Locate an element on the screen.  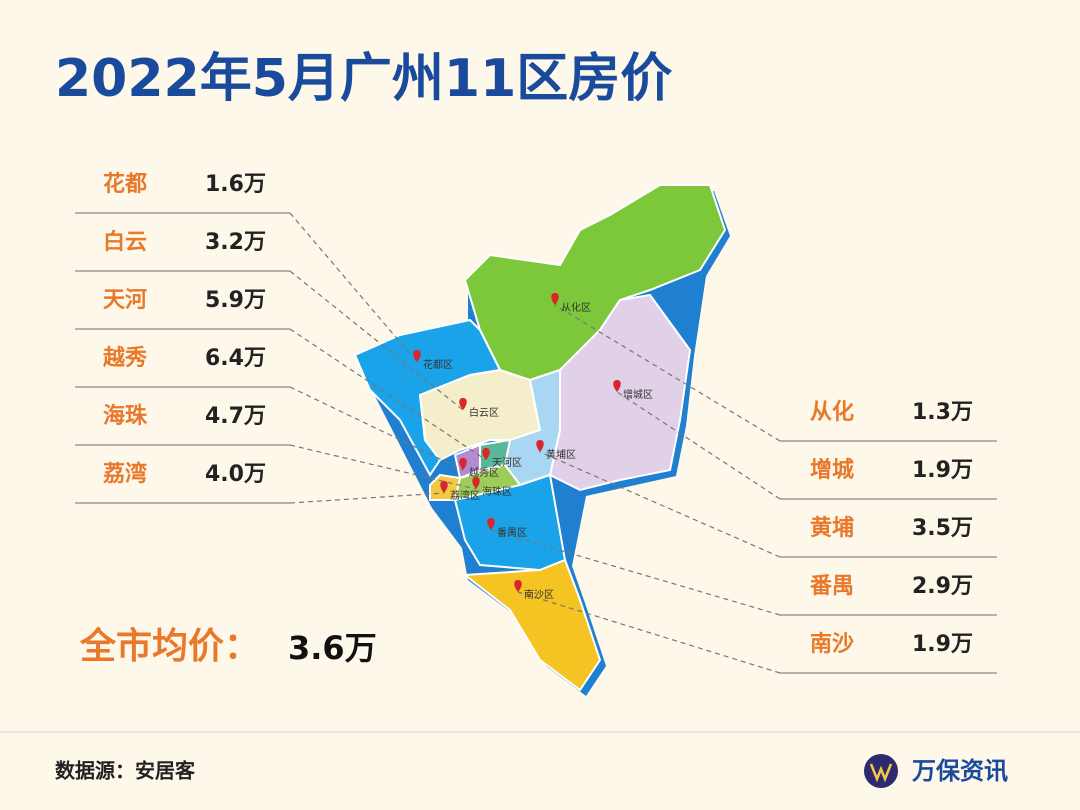
average-value: 3.6万 is located at coordinates (332, 648).